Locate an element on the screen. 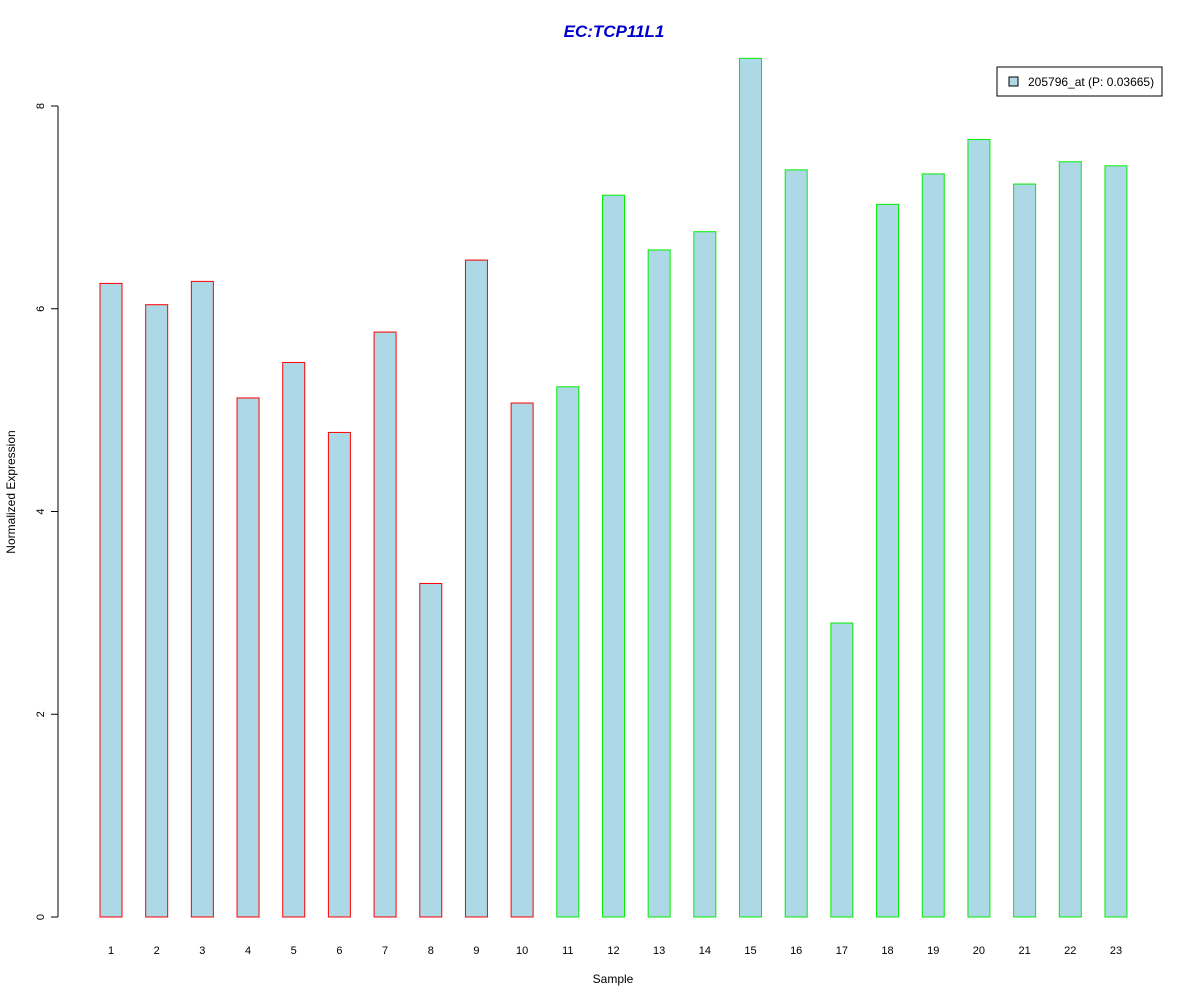 This screenshot has width=1200, height=1000. x-tick-label: 10 is located at coordinates (522, 951).